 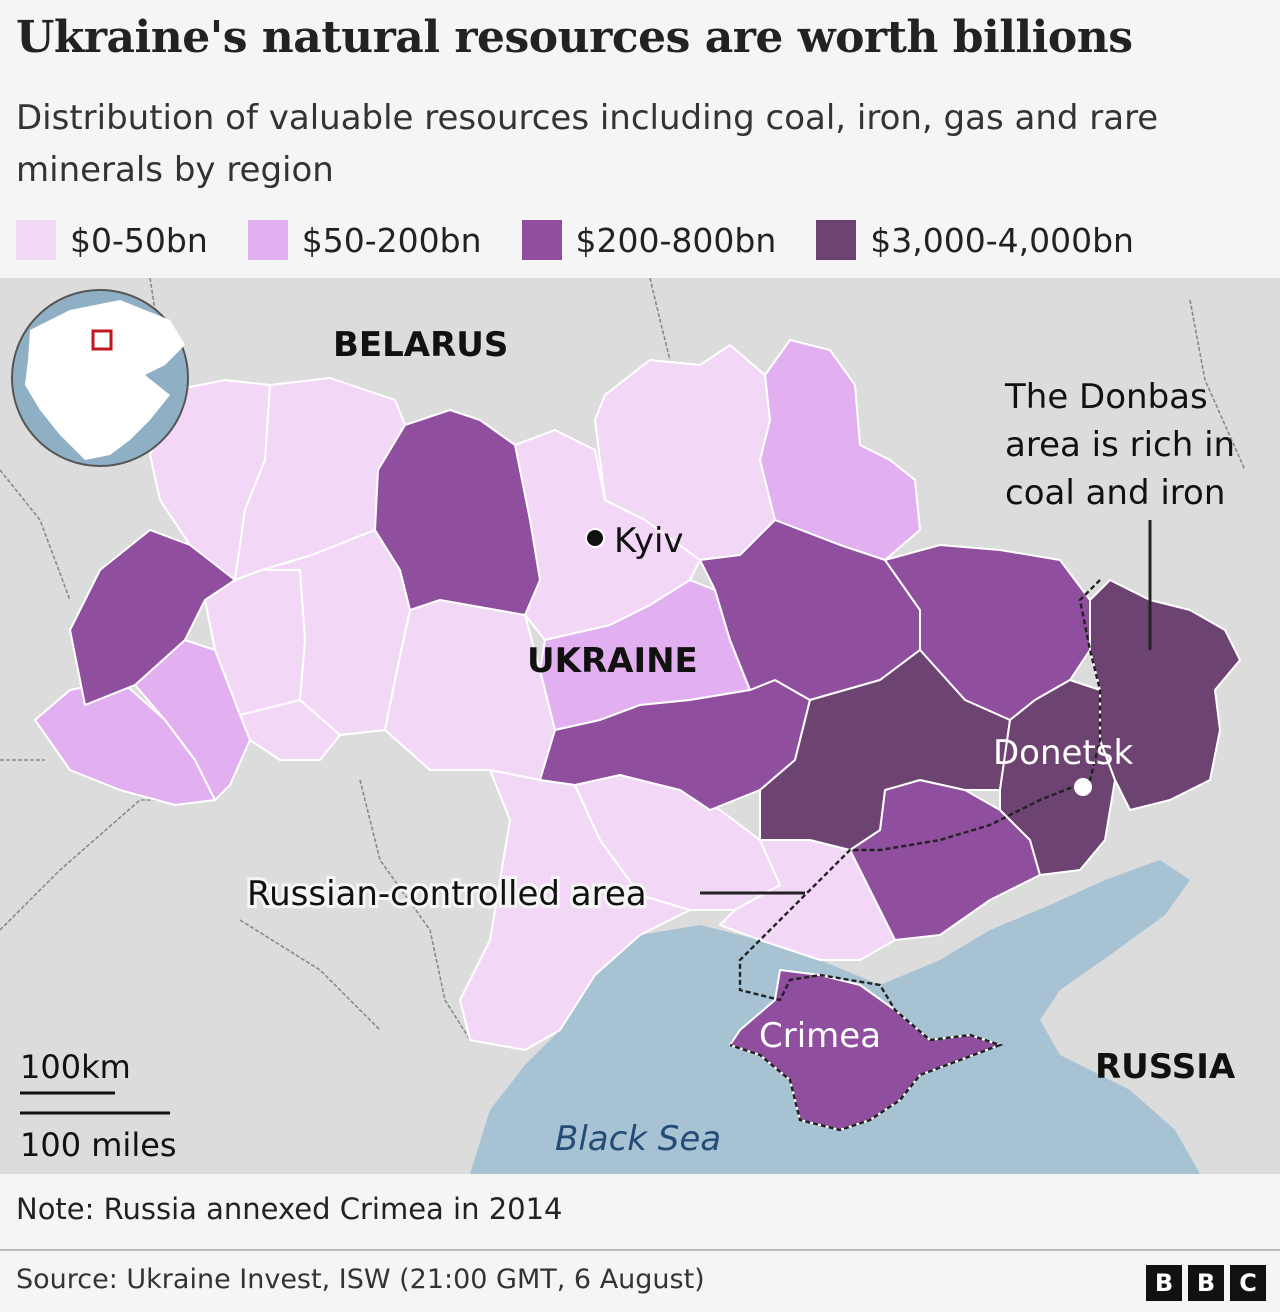 What do you see at coordinates (1120, 445) in the screenshot?
I see `donbas-annotation-line-2: area is rich in` at bounding box center [1120, 445].